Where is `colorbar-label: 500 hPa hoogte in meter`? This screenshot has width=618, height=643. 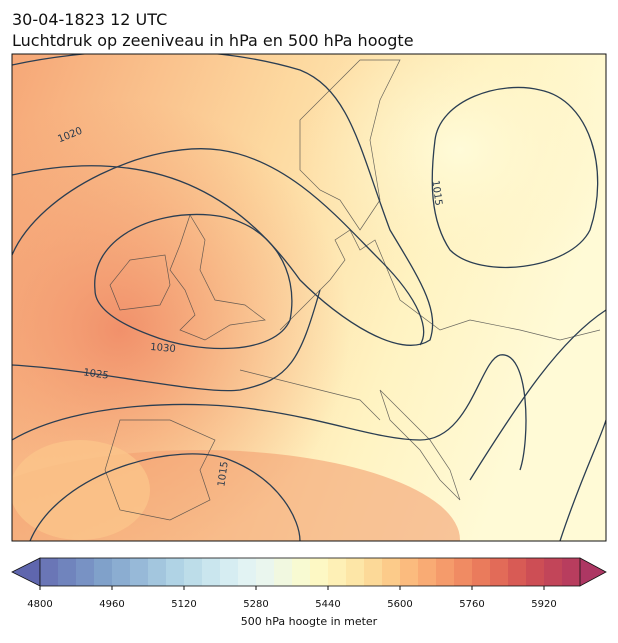
colorbar-label: 500 hPa hoogte in meter is located at coordinates (309, 621).